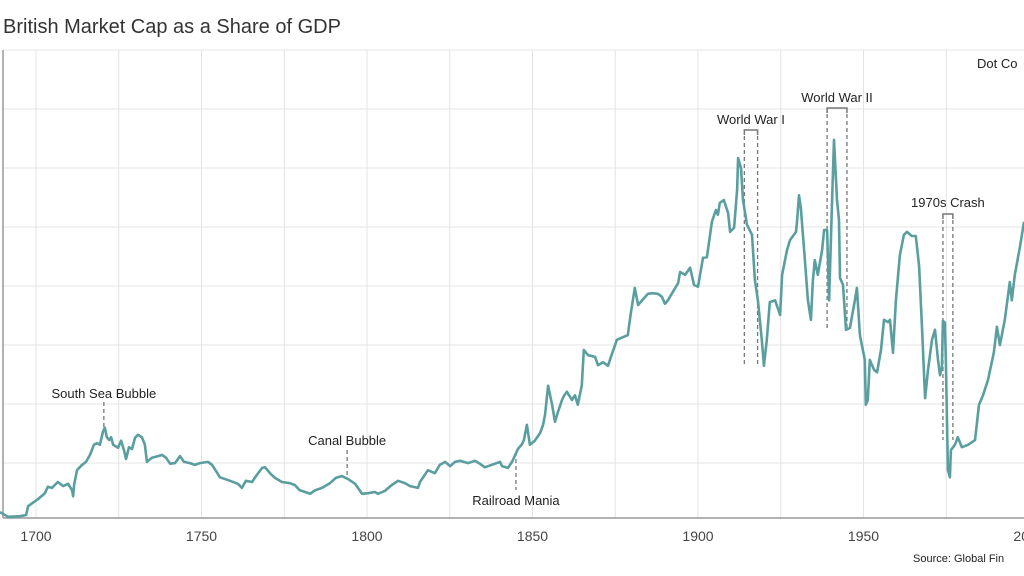 The height and width of the screenshot is (576, 1024). I want to click on annotation-label: Canal Bubble, so click(347, 440).